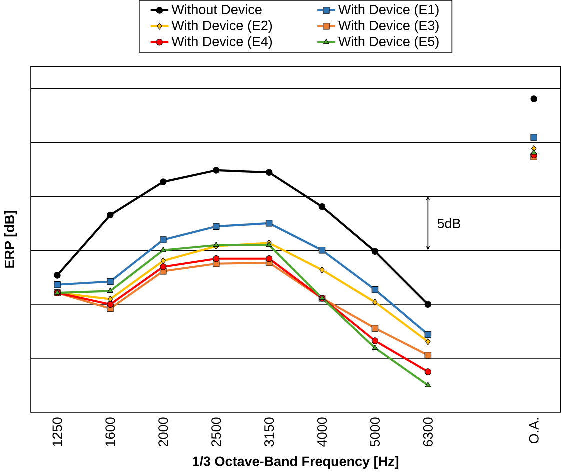 This screenshot has height=474, width=561. What do you see at coordinates (388, 27) in the screenshot?
I see `legend-label: With Device (E3)` at bounding box center [388, 27].